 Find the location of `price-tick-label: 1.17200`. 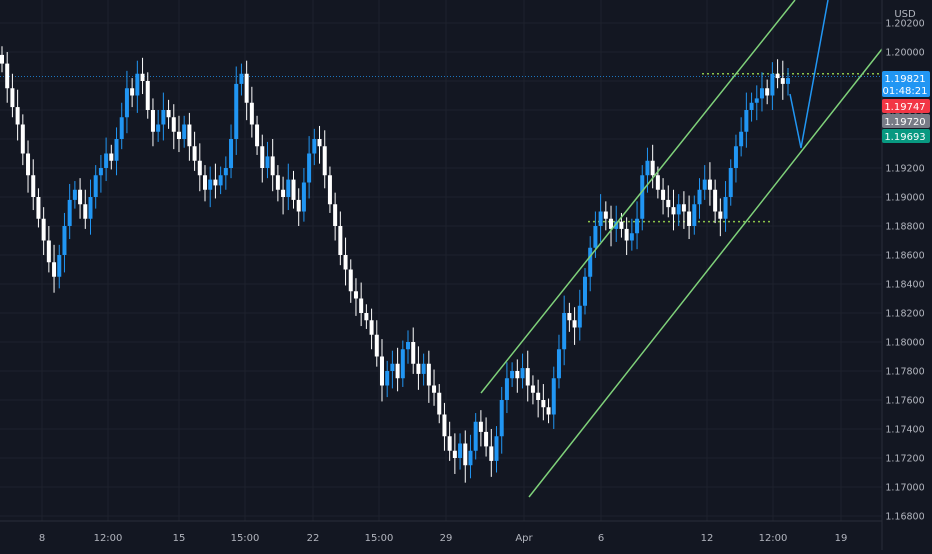

price-tick-label: 1.17200 is located at coordinates (904, 459).